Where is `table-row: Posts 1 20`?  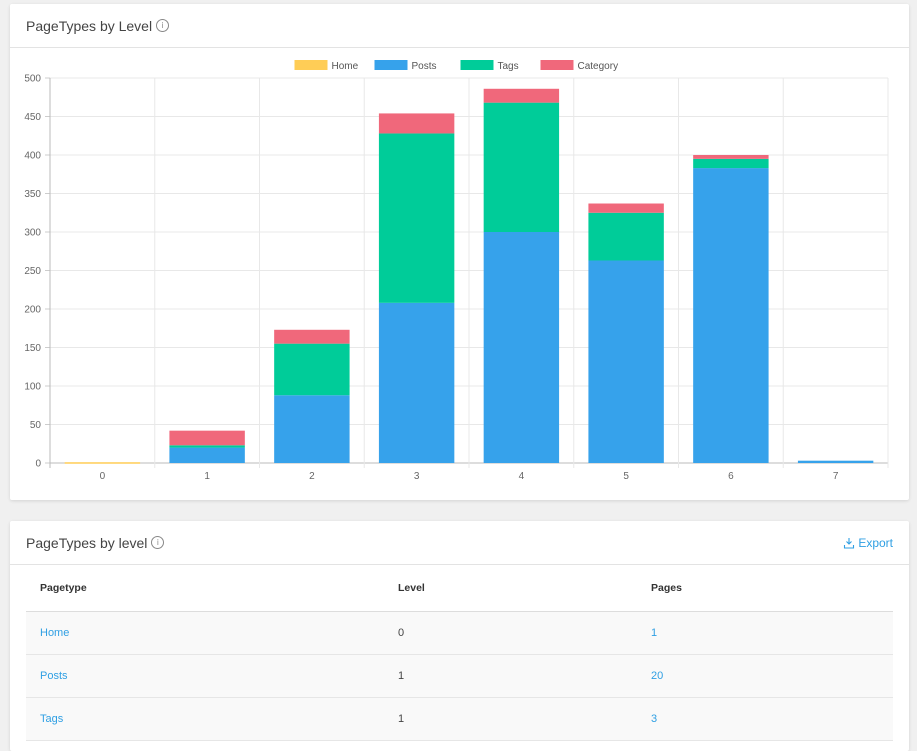
table-row: Posts 1 20 is located at coordinates (459, 676).